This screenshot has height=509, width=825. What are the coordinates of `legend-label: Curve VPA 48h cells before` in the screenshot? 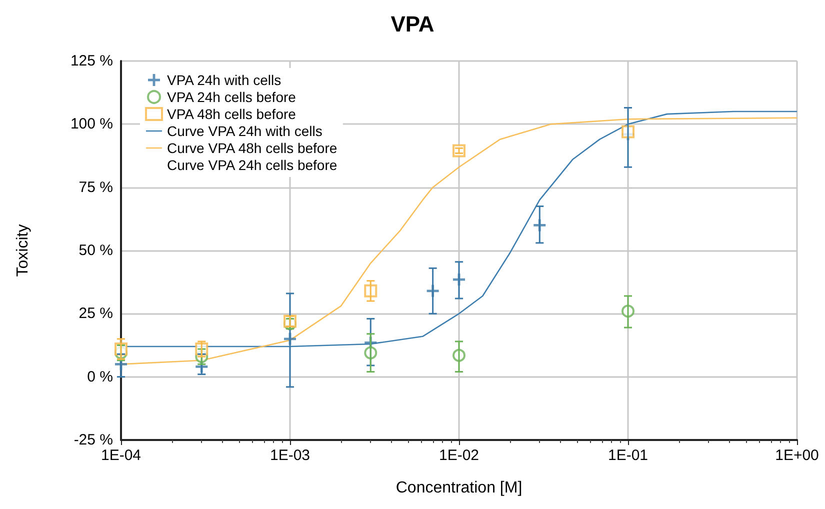 It's located at (252, 148).